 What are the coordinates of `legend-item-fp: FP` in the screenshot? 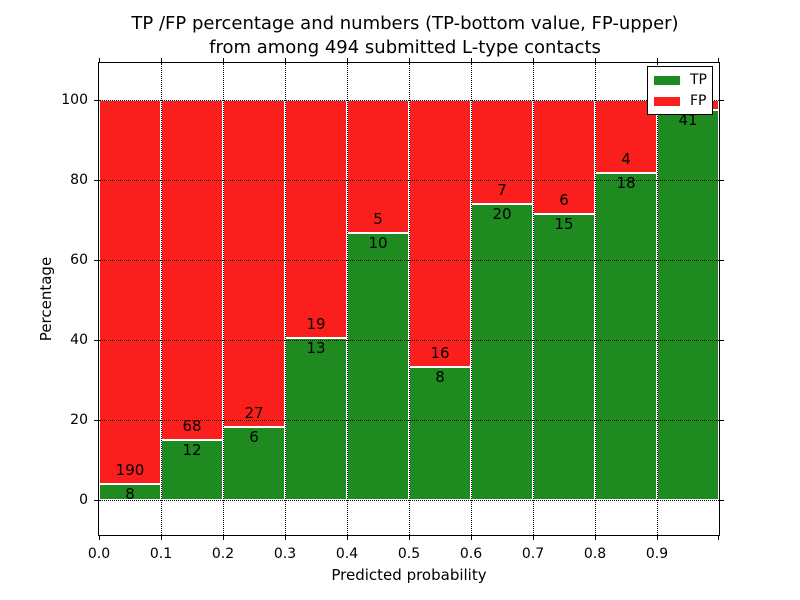 It's located at (680, 101).